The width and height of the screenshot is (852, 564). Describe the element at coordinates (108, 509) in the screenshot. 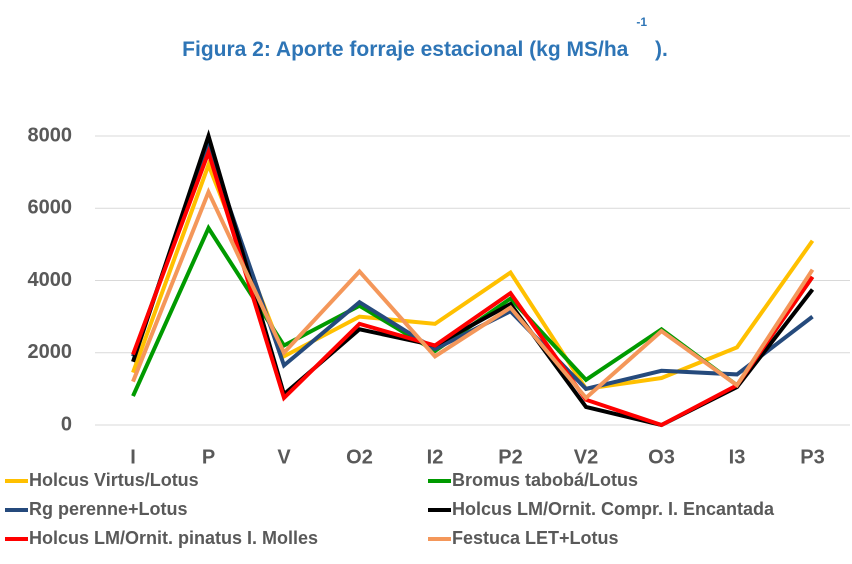

I see `legend-label: Rg perenne+Lotus` at that location.